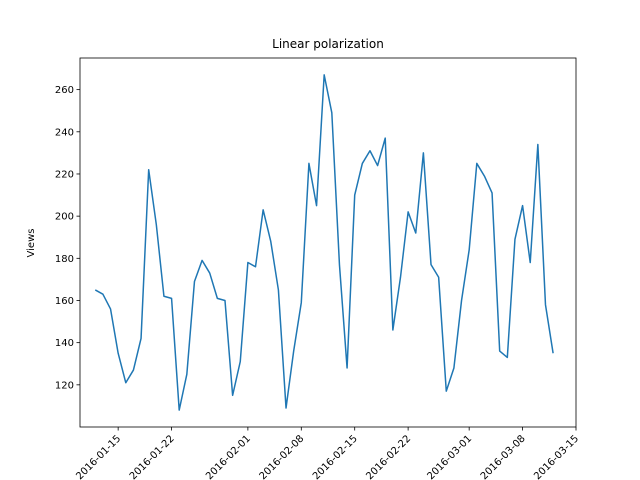 The image size is (640, 480). What do you see at coordinates (282, 456) in the screenshot?
I see `x-tick-label: 2016-02-08` at bounding box center [282, 456].